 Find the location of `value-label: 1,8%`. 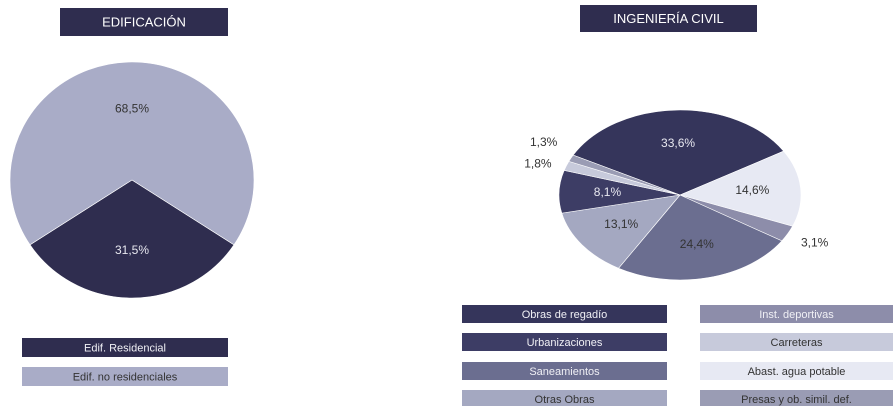

value-label: 1,8% is located at coordinates (538, 164).